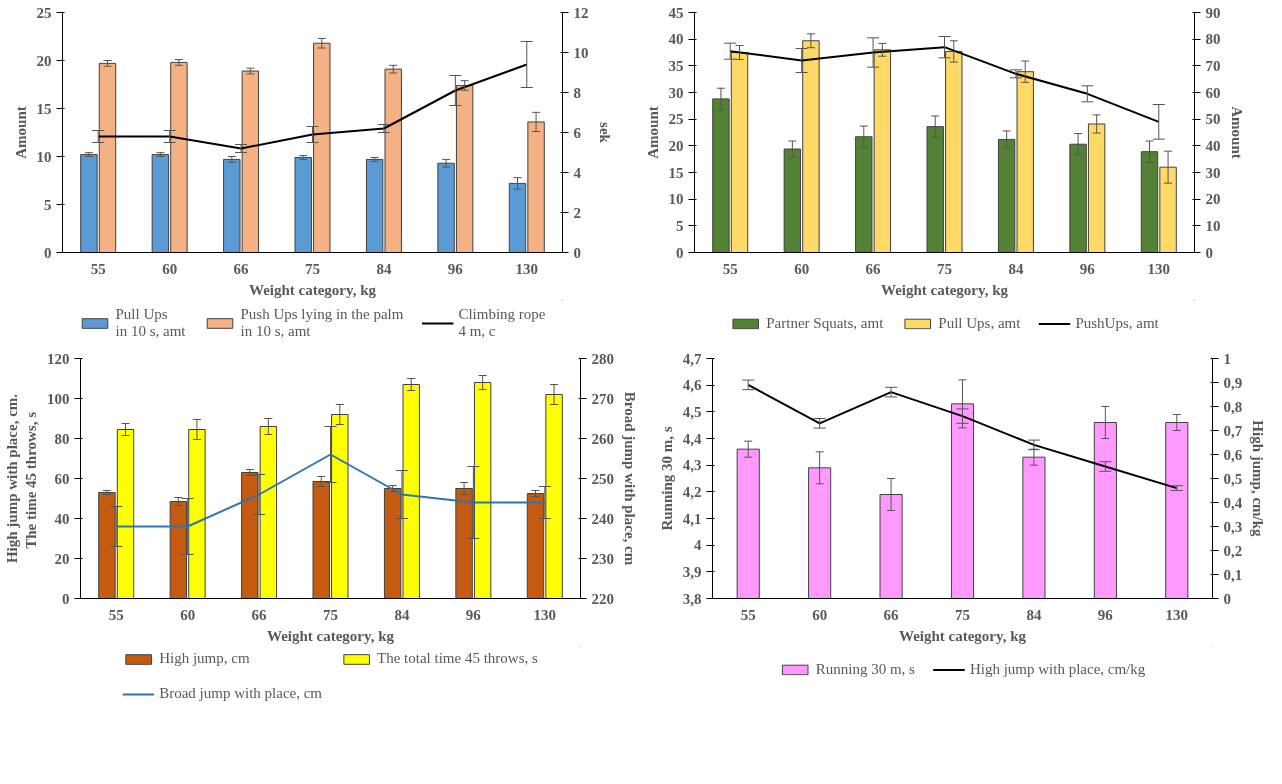 The height and width of the screenshot is (784, 1282). Describe the element at coordinates (502, 323) in the screenshot. I see `legend-label: Climbing rope 4 m, c` at that location.